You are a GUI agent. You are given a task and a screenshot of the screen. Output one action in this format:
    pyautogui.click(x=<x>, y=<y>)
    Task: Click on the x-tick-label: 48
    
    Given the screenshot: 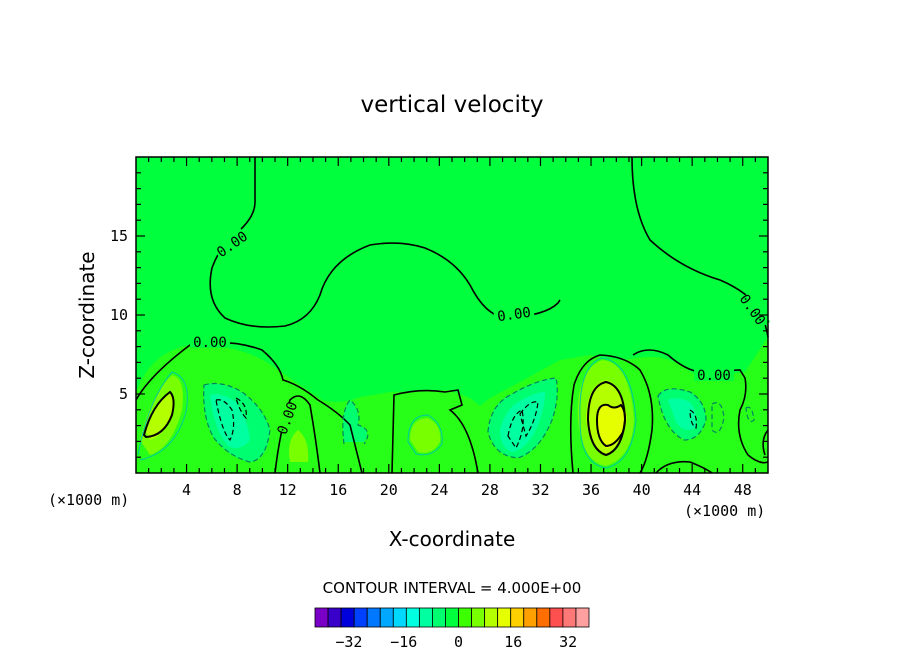 What is the action you would take?
    pyautogui.click(x=743, y=490)
    